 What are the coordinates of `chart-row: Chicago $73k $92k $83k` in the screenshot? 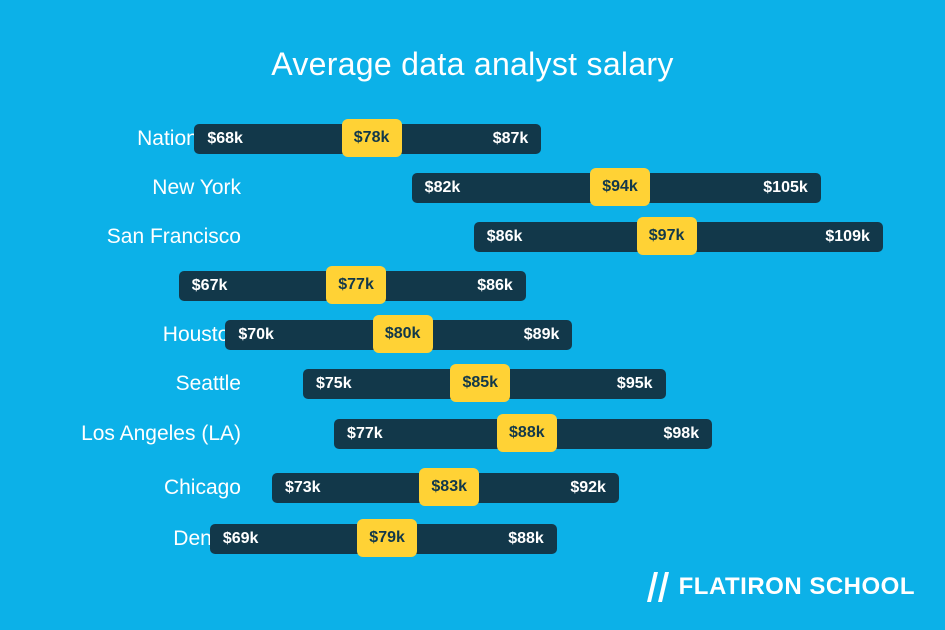 It's located at (472, 487).